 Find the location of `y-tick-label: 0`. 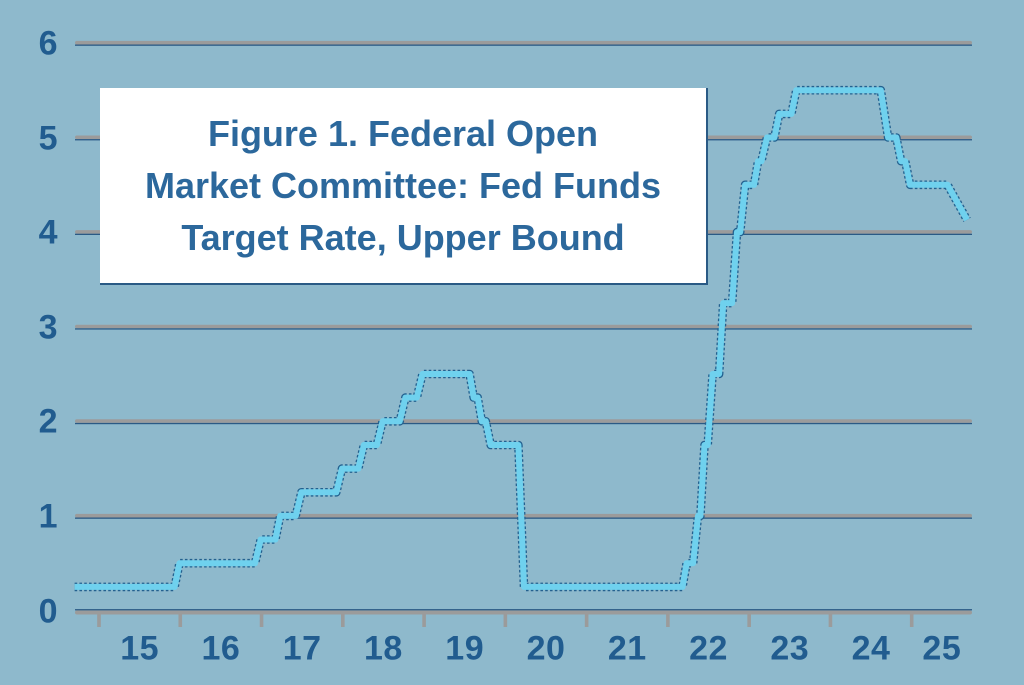

y-tick-label: 0 is located at coordinates (48, 611).